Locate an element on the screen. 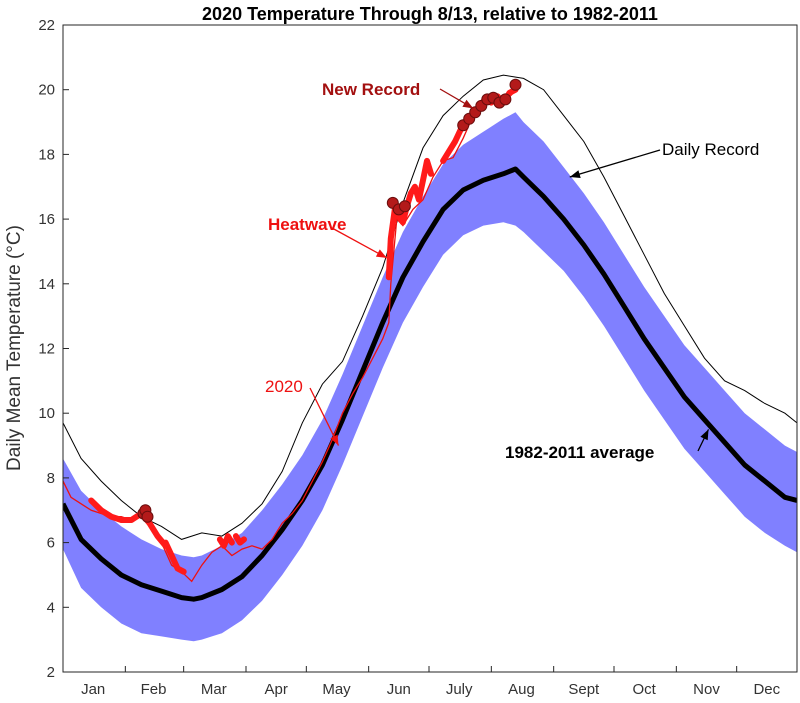  y-tick-label: 8 is located at coordinates (51, 478).